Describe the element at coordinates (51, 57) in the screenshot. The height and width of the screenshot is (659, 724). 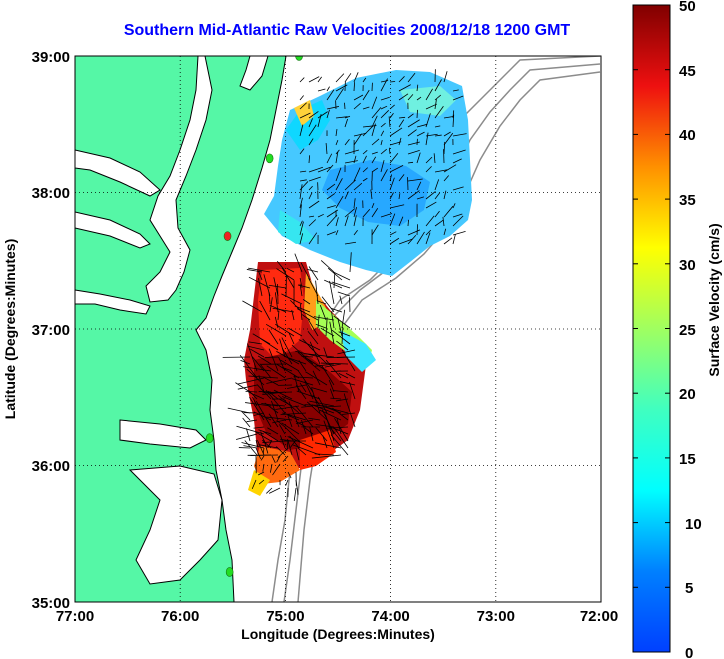
I see `y-tick-label: 39:00` at that location.